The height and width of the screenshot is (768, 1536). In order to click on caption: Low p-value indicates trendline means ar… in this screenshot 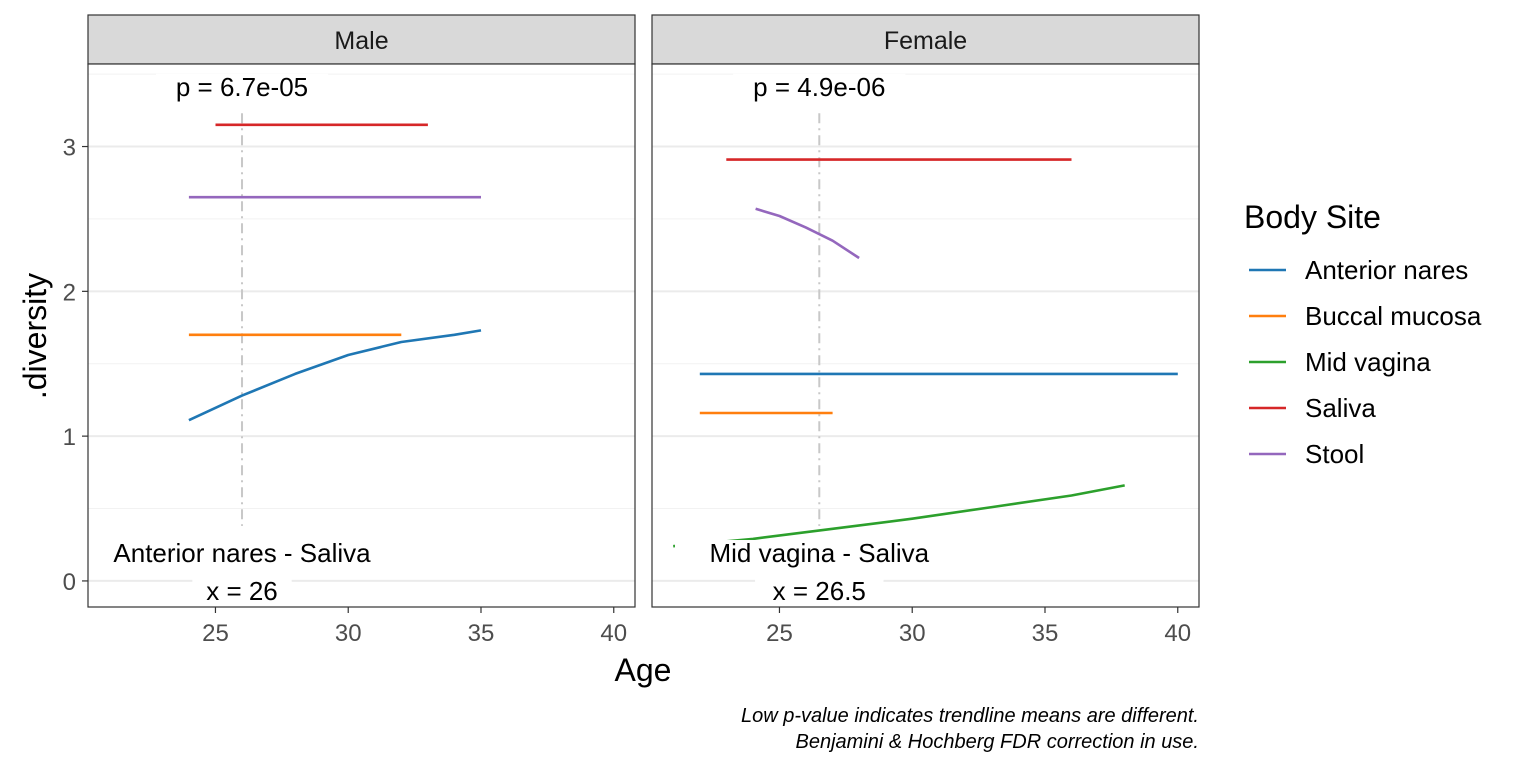, I will do `click(970, 729)`.